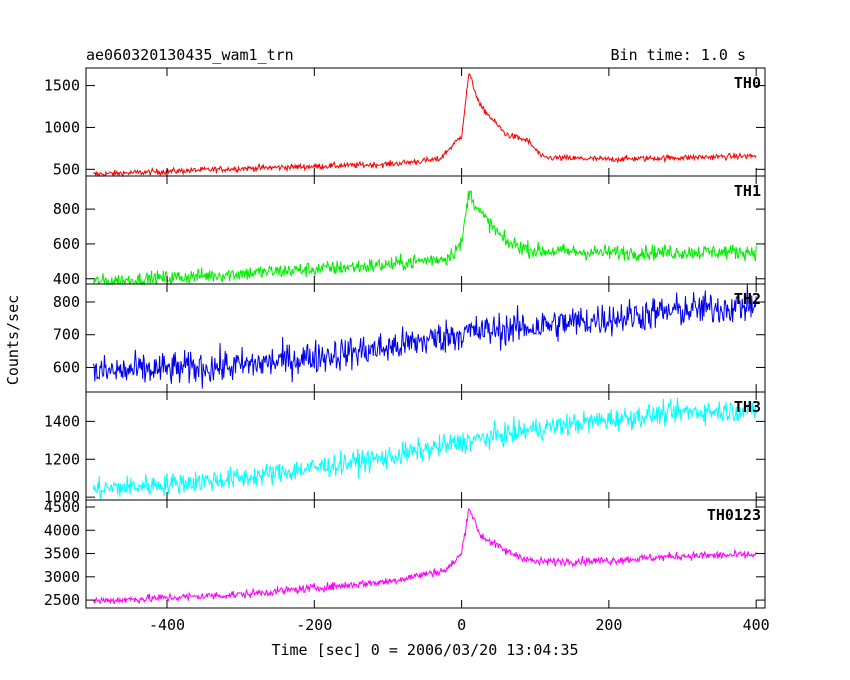 This screenshot has width=850, height=680. Describe the element at coordinates (424, 650) in the screenshot. I see `x-axis-label: Time [sec] 0 = 2006/03/20 13:04:35` at that location.